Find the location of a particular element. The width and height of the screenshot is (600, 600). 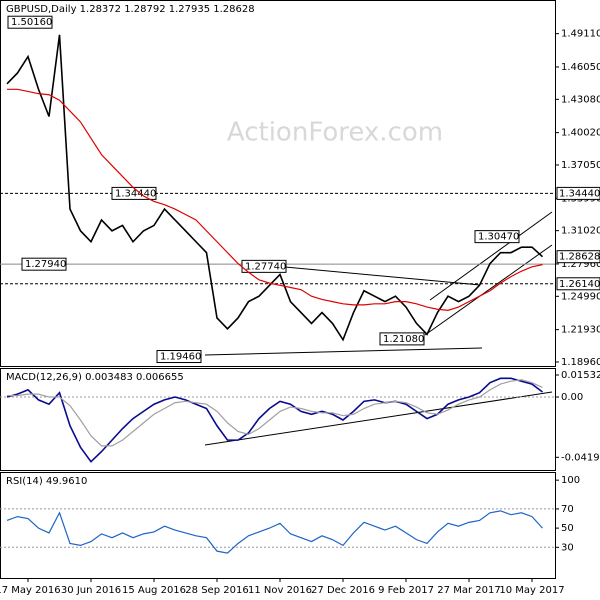

y-tick-label: 1.37050 is located at coordinates (580, 165).